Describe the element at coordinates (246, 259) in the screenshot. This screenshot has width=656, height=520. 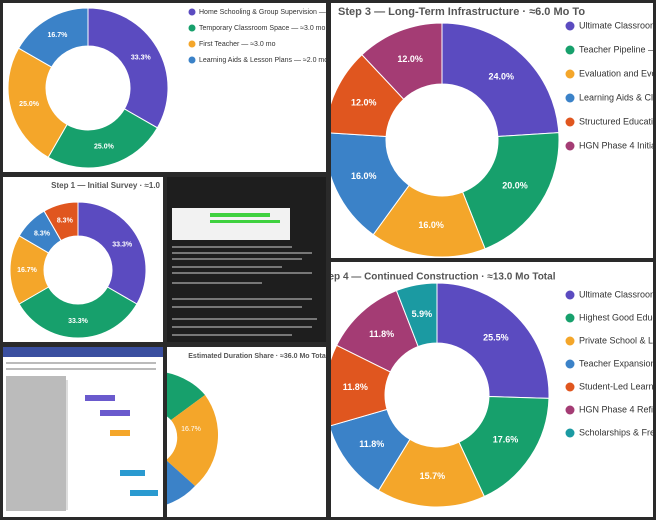
I see `chat-panel` at that location.